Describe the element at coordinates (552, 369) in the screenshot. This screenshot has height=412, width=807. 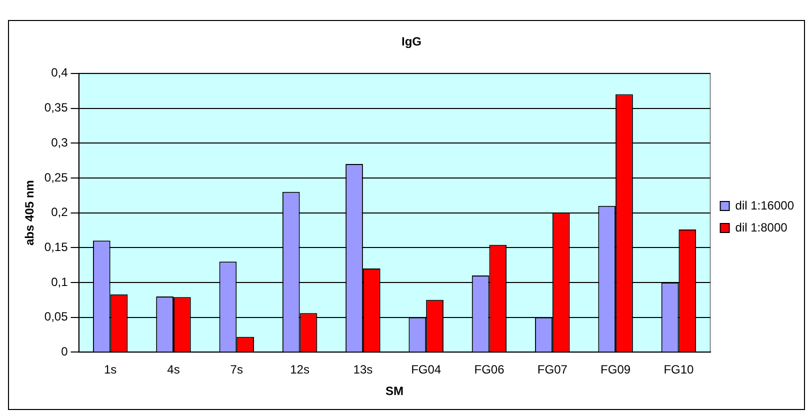
I see `x-tick-label: FG07` at that location.